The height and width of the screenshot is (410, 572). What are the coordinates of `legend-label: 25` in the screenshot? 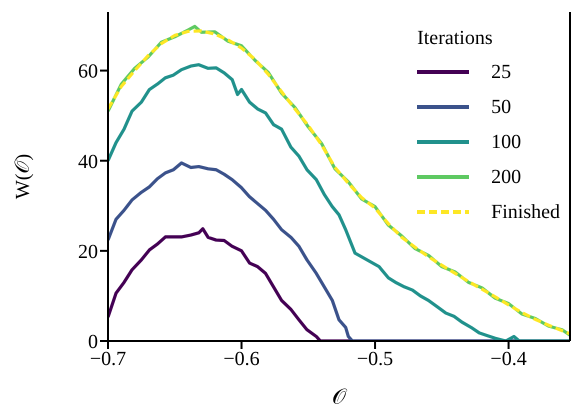 It's located at (501, 72).